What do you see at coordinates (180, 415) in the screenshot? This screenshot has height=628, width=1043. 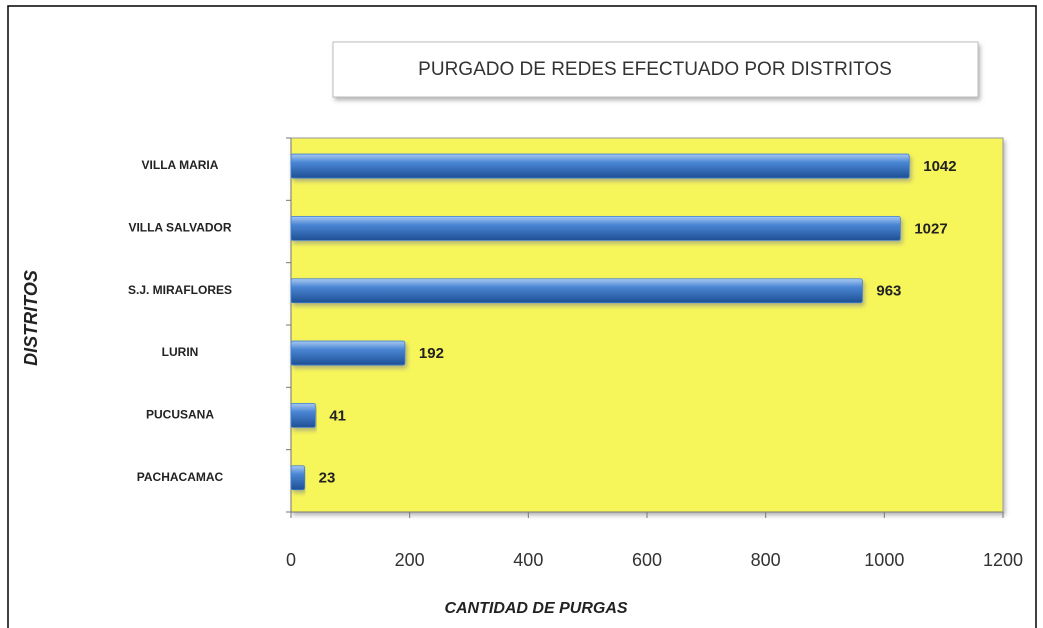 I see `y-tick-label: PUCUSANA` at bounding box center [180, 415].